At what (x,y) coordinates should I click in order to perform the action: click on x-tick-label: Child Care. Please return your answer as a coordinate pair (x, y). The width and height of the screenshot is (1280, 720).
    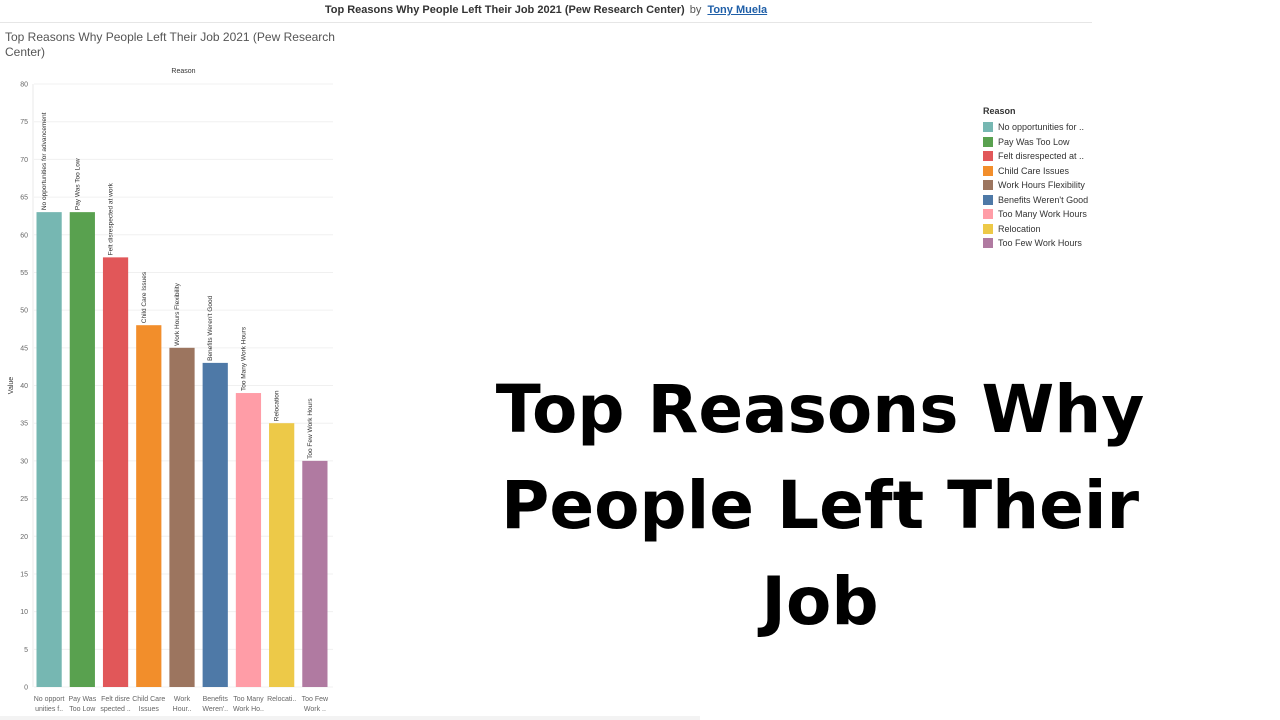
    Looking at the image, I should click on (148, 699).